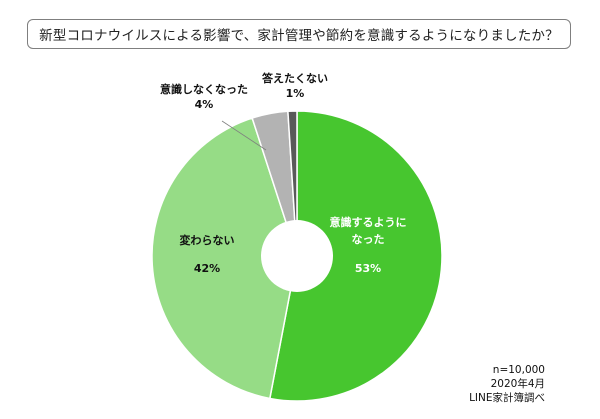 Image resolution: width=600 pixels, height=419 pixels. What do you see at coordinates (207, 268) in the screenshot?
I see `slice-value-1: 42%` at bounding box center [207, 268].